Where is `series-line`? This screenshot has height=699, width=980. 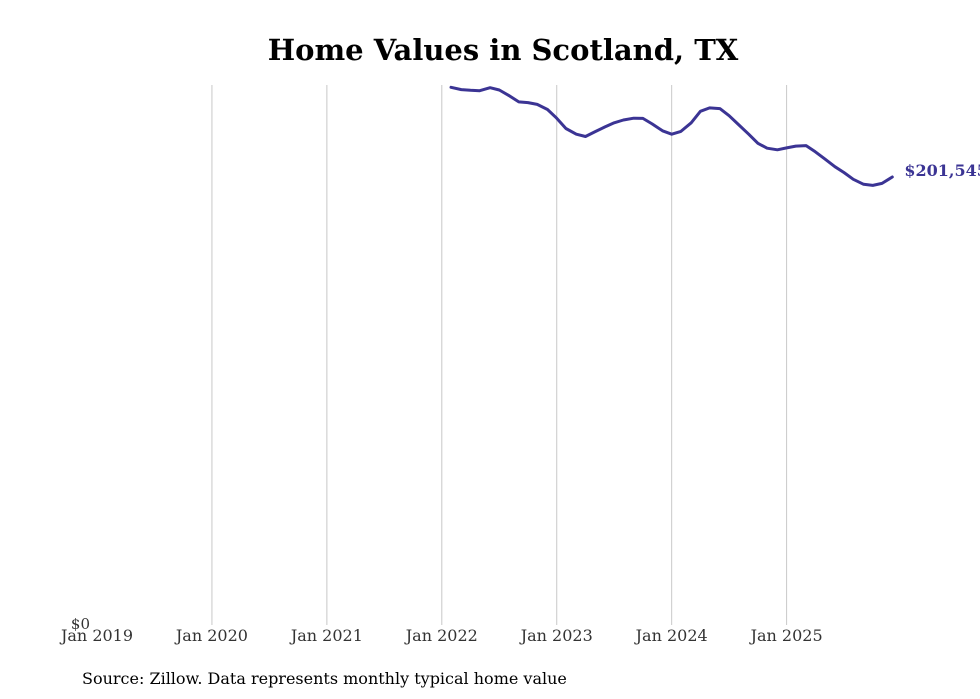
series-line is located at coordinates (671, 136).